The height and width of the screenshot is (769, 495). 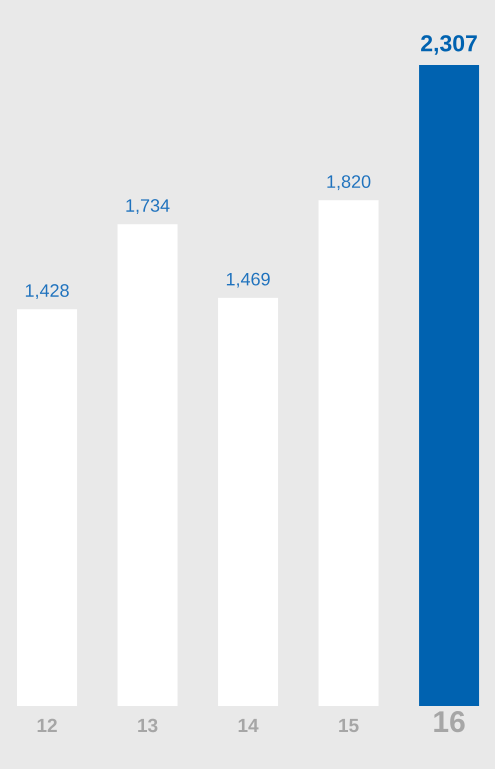 I want to click on x-tick-label: 16, so click(x=449, y=721).